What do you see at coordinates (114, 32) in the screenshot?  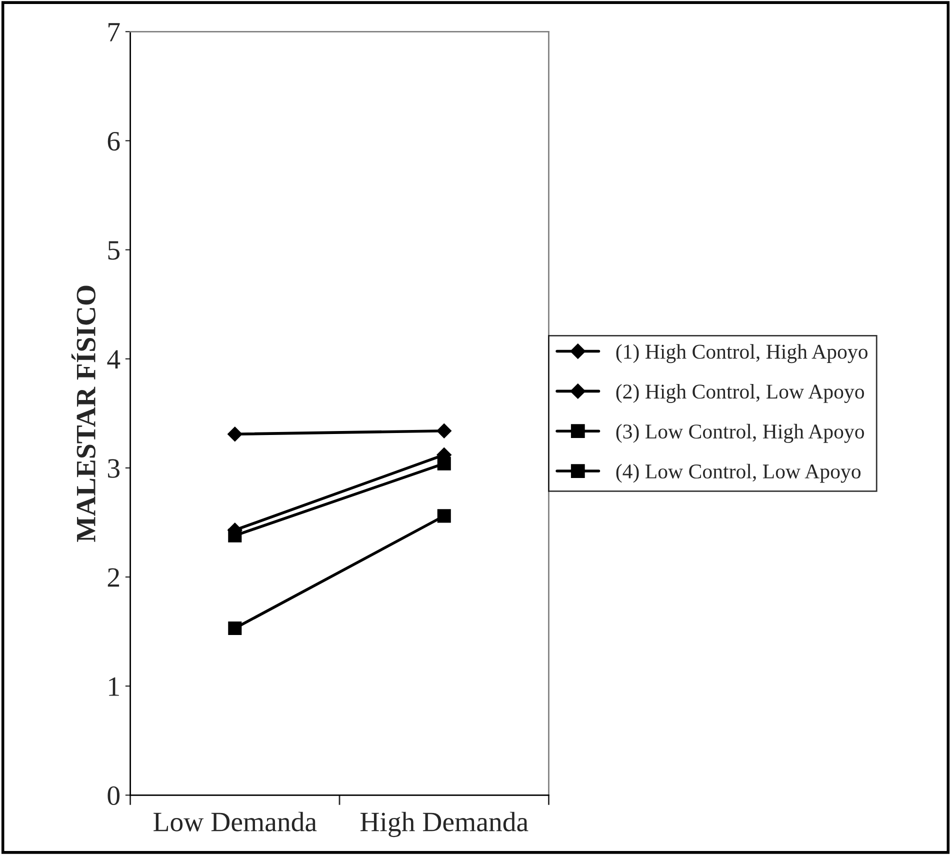 I see `y-tick-label: 7` at bounding box center [114, 32].